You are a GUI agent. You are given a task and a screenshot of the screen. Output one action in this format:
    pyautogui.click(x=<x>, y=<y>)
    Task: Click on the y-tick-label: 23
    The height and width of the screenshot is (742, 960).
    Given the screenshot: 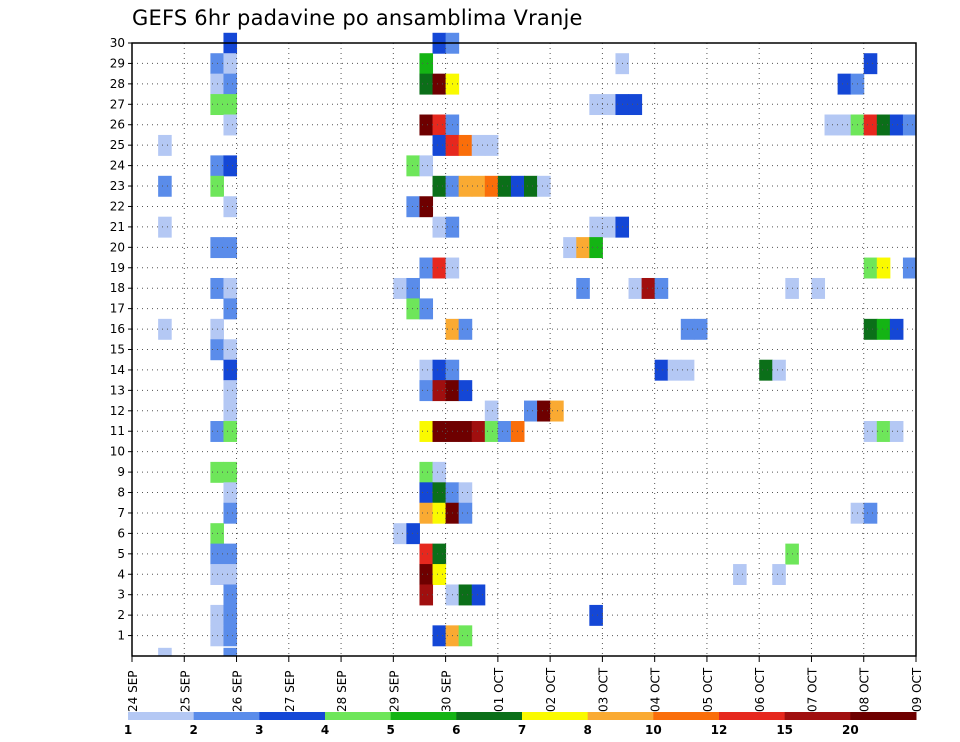 What is the action you would take?
    pyautogui.click(x=117, y=186)
    